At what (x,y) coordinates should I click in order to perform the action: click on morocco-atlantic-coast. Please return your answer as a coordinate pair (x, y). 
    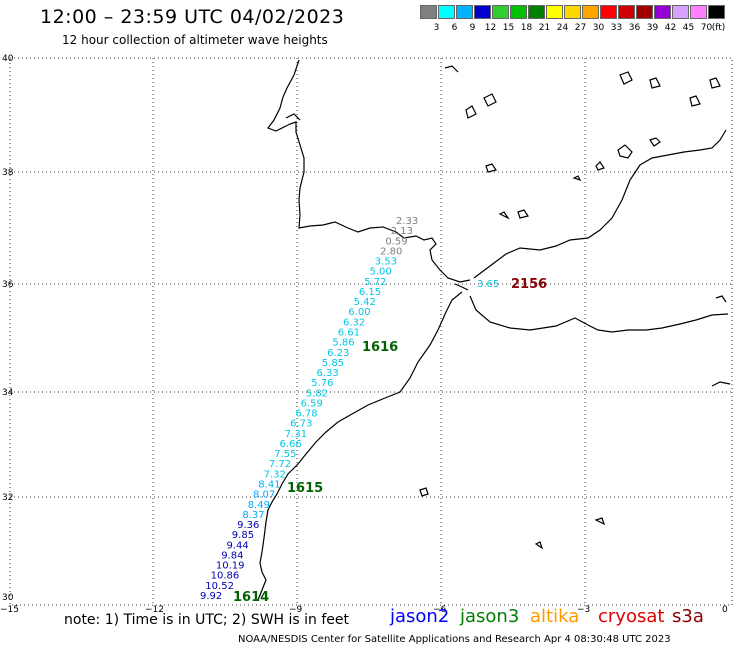
    Looking at the image, I should click on (360, 446).